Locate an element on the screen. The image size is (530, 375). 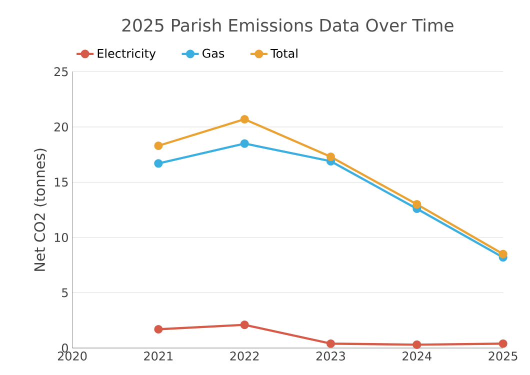
y-tick-label: 25 is located at coordinates (61, 71).